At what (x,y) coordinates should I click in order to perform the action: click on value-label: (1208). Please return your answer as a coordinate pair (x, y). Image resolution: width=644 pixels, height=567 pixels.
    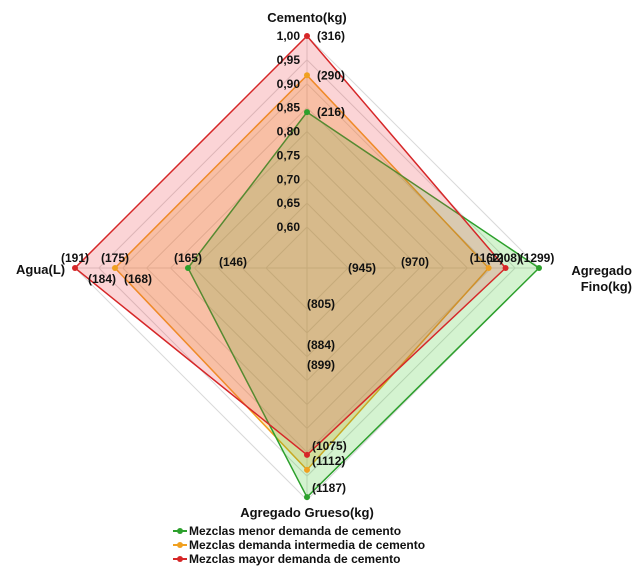
    Looking at the image, I should click on (503, 258).